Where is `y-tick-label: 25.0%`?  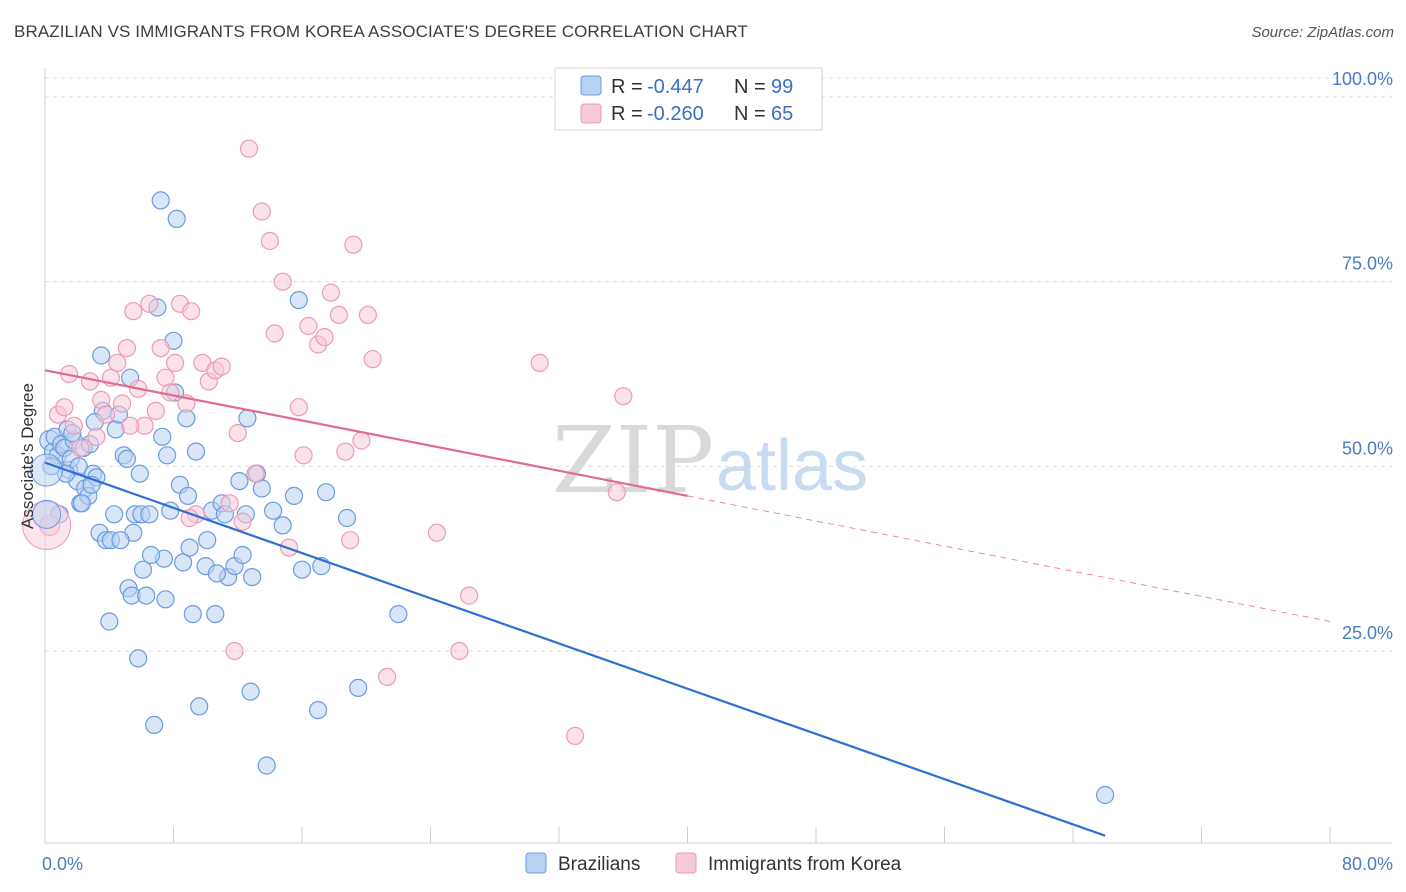
y-tick-label: 25.0% is located at coordinates (1367, 633).